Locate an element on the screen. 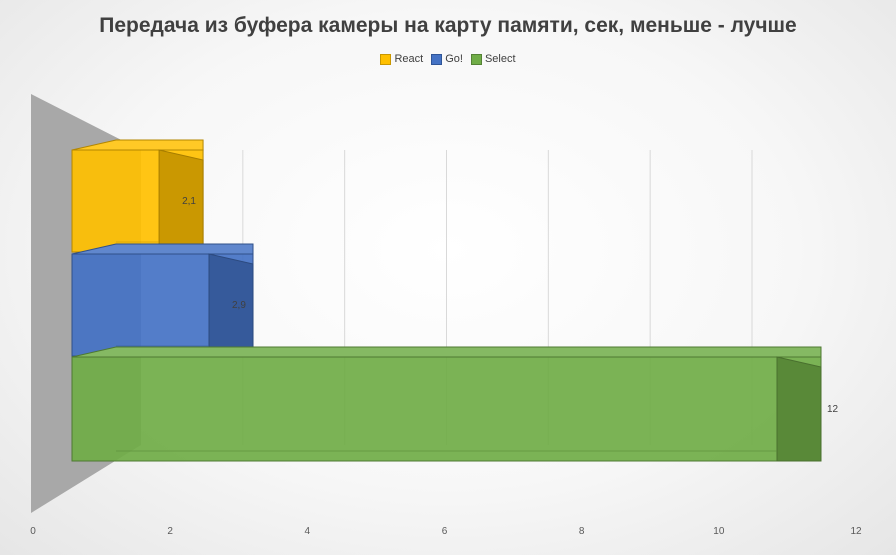 The image size is (896, 555). legend-label-go: Go! is located at coordinates (454, 59).